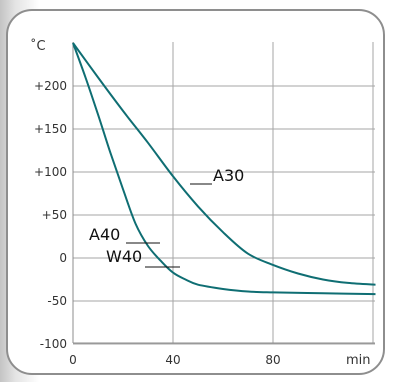 This screenshot has width=393, height=382. What do you see at coordinates (50, 172) in the screenshot?
I see `y-tick-label: +100` at bounding box center [50, 172].